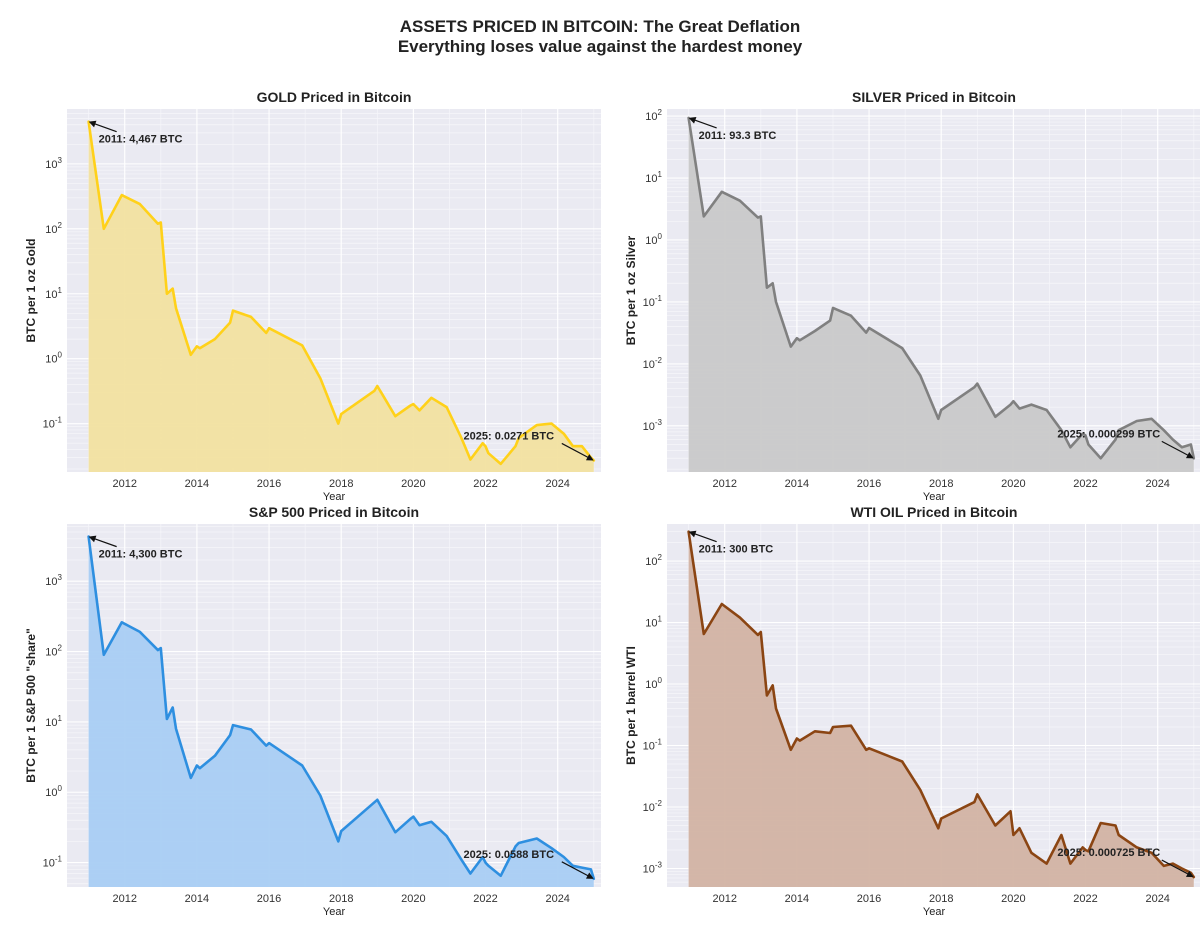 The height and width of the screenshot is (927, 1200). Describe the element at coordinates (1108, 434) in the screenshot. I see `annotation-label: 2025: 0.000299 BTC` at that location.